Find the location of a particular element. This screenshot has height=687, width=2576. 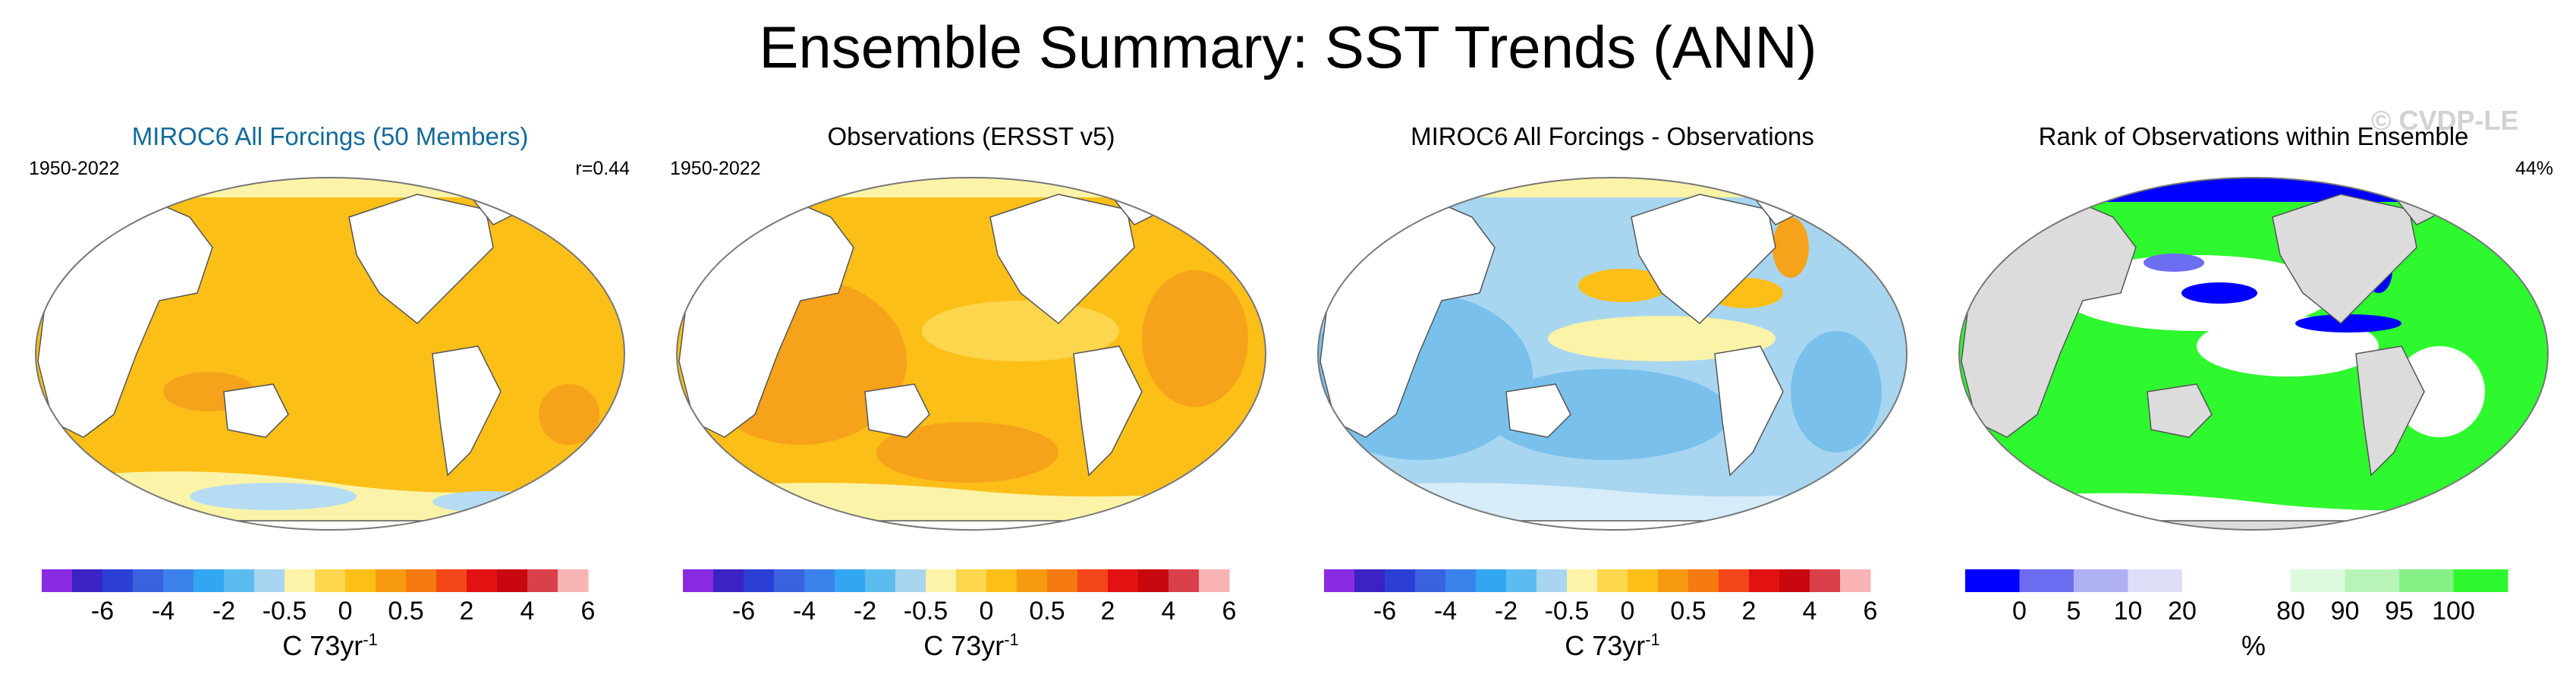

mild-patch is located at coordinates (1020, 331).